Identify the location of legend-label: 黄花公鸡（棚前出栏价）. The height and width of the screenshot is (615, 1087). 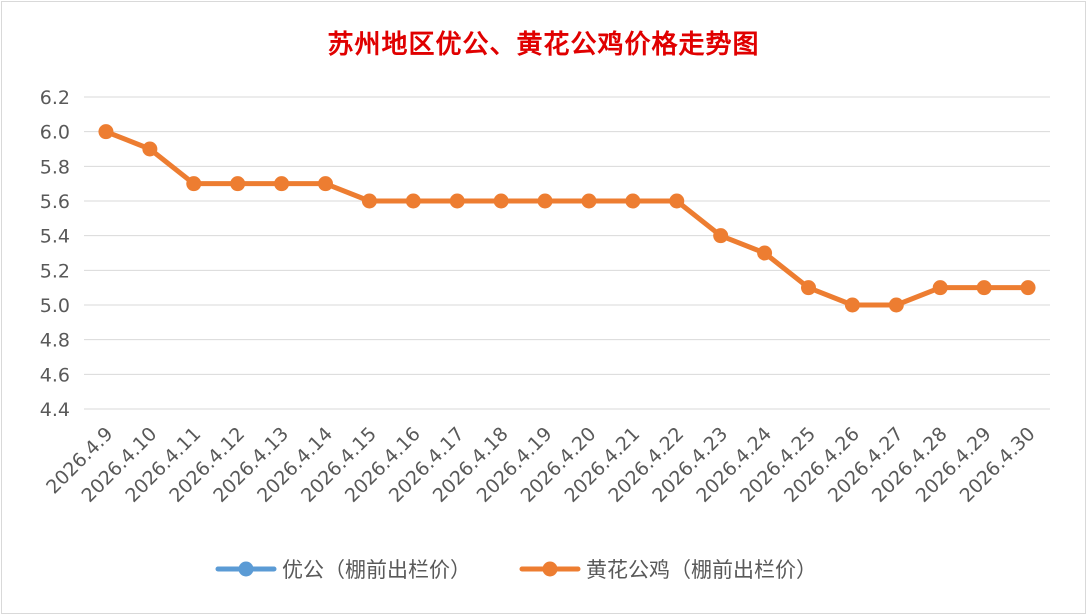
(701, 570).